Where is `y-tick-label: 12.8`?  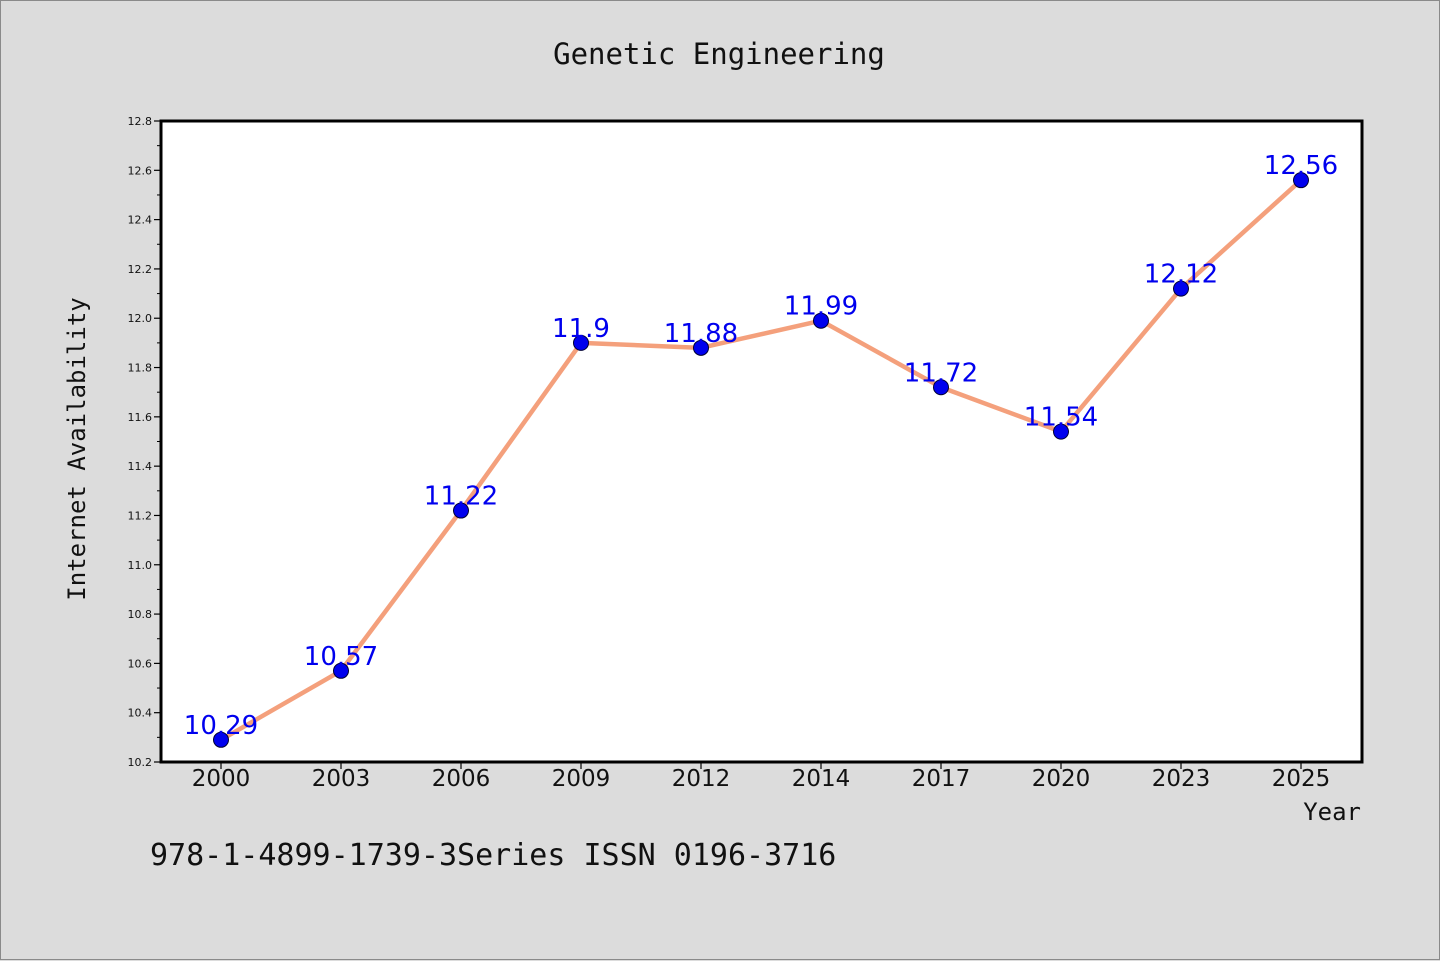
y-tick-label: 12.8 is located at coordinates (140, 121).